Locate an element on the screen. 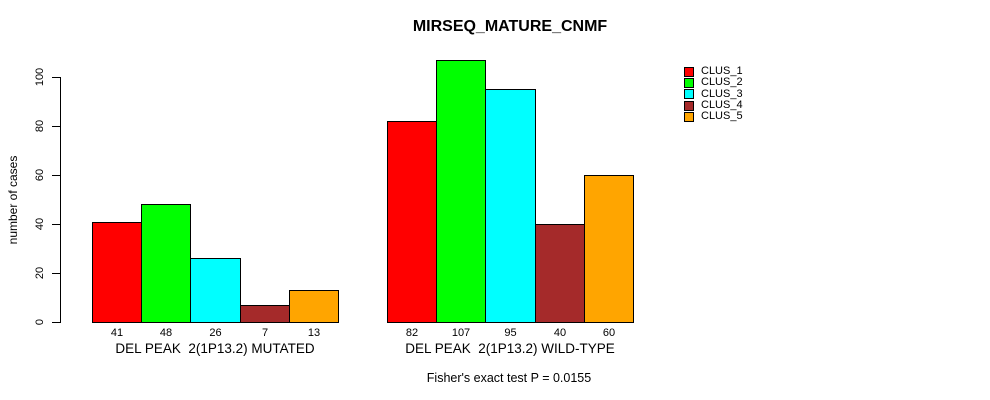  bar-value-label: 13 is located at coordinates (314, 333).